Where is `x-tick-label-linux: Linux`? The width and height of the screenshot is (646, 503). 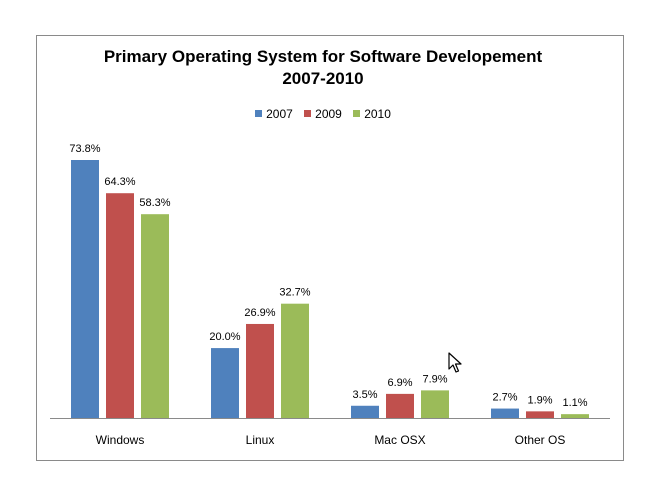
x-tick-label-linux: Linux is located at coordinates (260, 440).